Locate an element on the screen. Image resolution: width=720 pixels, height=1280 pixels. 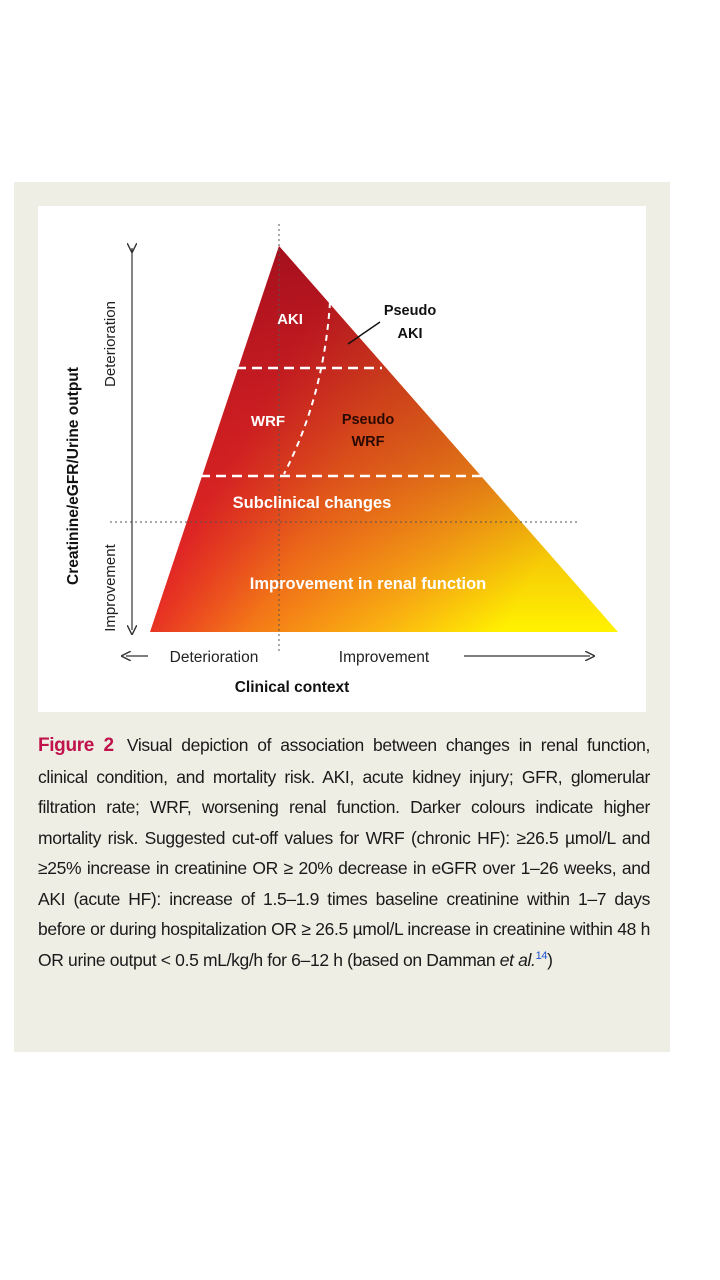
reference-link: 14 is located at coordinates (541, 955).